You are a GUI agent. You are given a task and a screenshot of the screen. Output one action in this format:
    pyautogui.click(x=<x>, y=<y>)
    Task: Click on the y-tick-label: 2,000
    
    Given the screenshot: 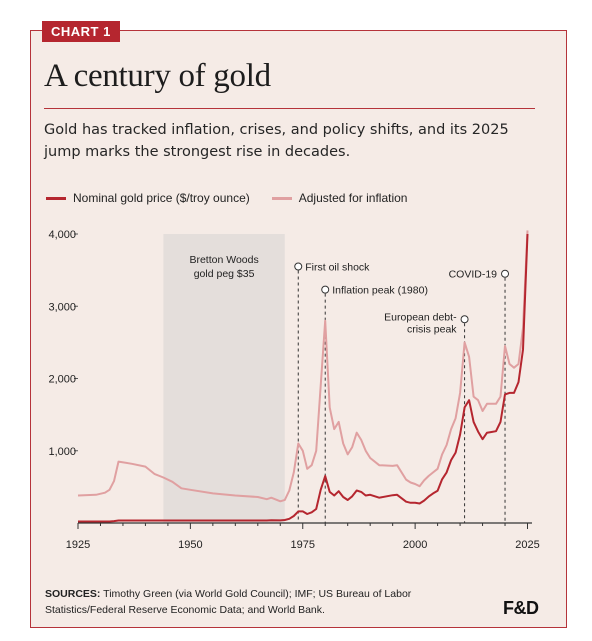 What is the action you would take?
    pyautogui.click(x=62, y=380)
    